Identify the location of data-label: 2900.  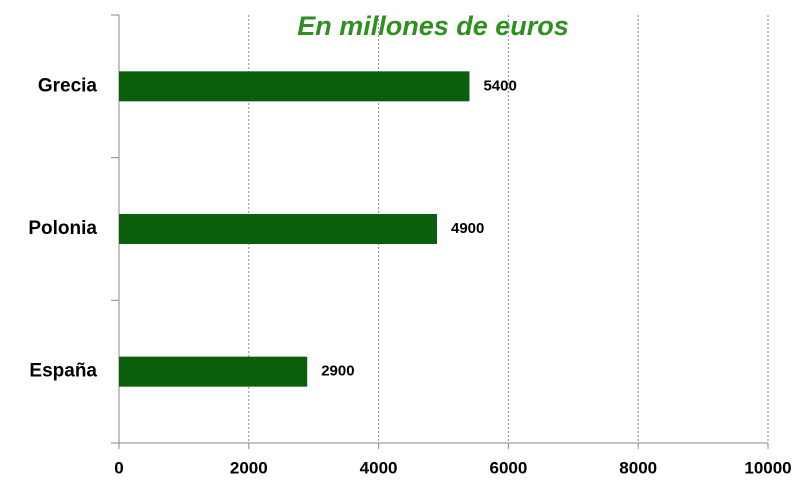
(337, 371).